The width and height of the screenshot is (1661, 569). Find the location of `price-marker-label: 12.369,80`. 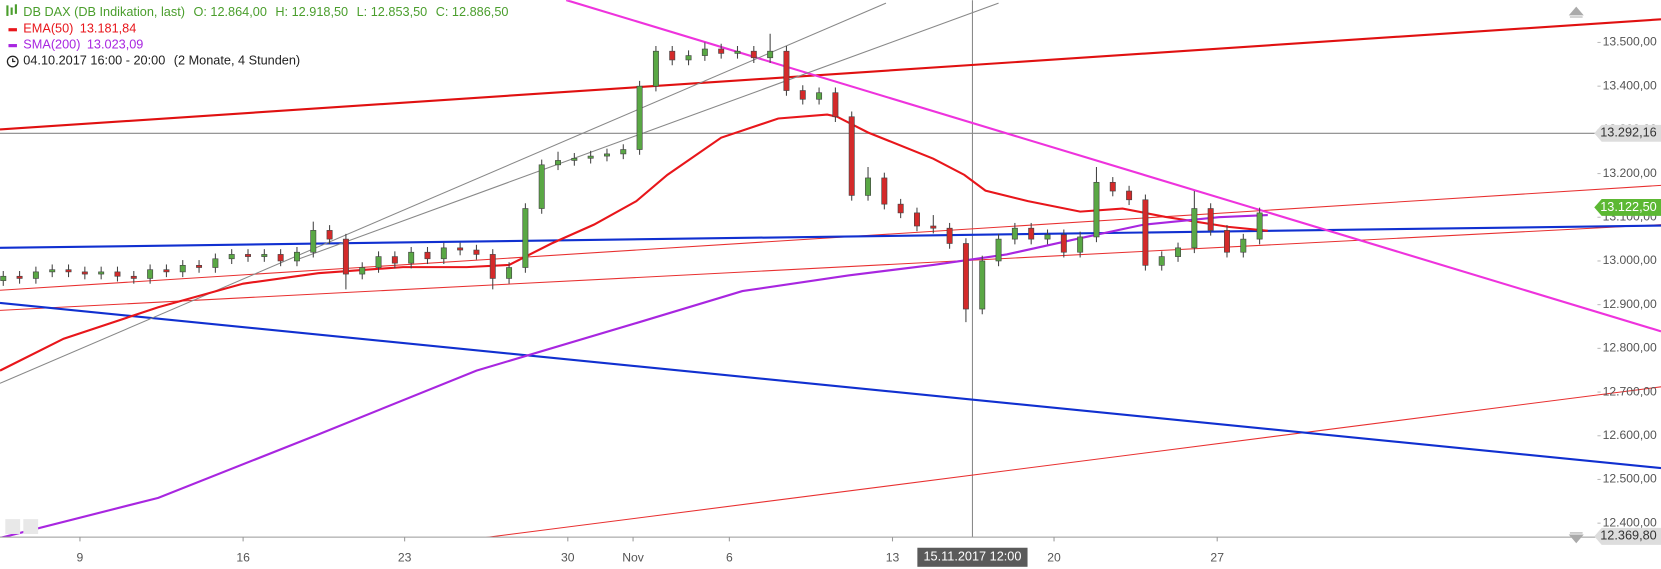

price-marker-label: 12.369,80 is located at coordinates (1628, 535).